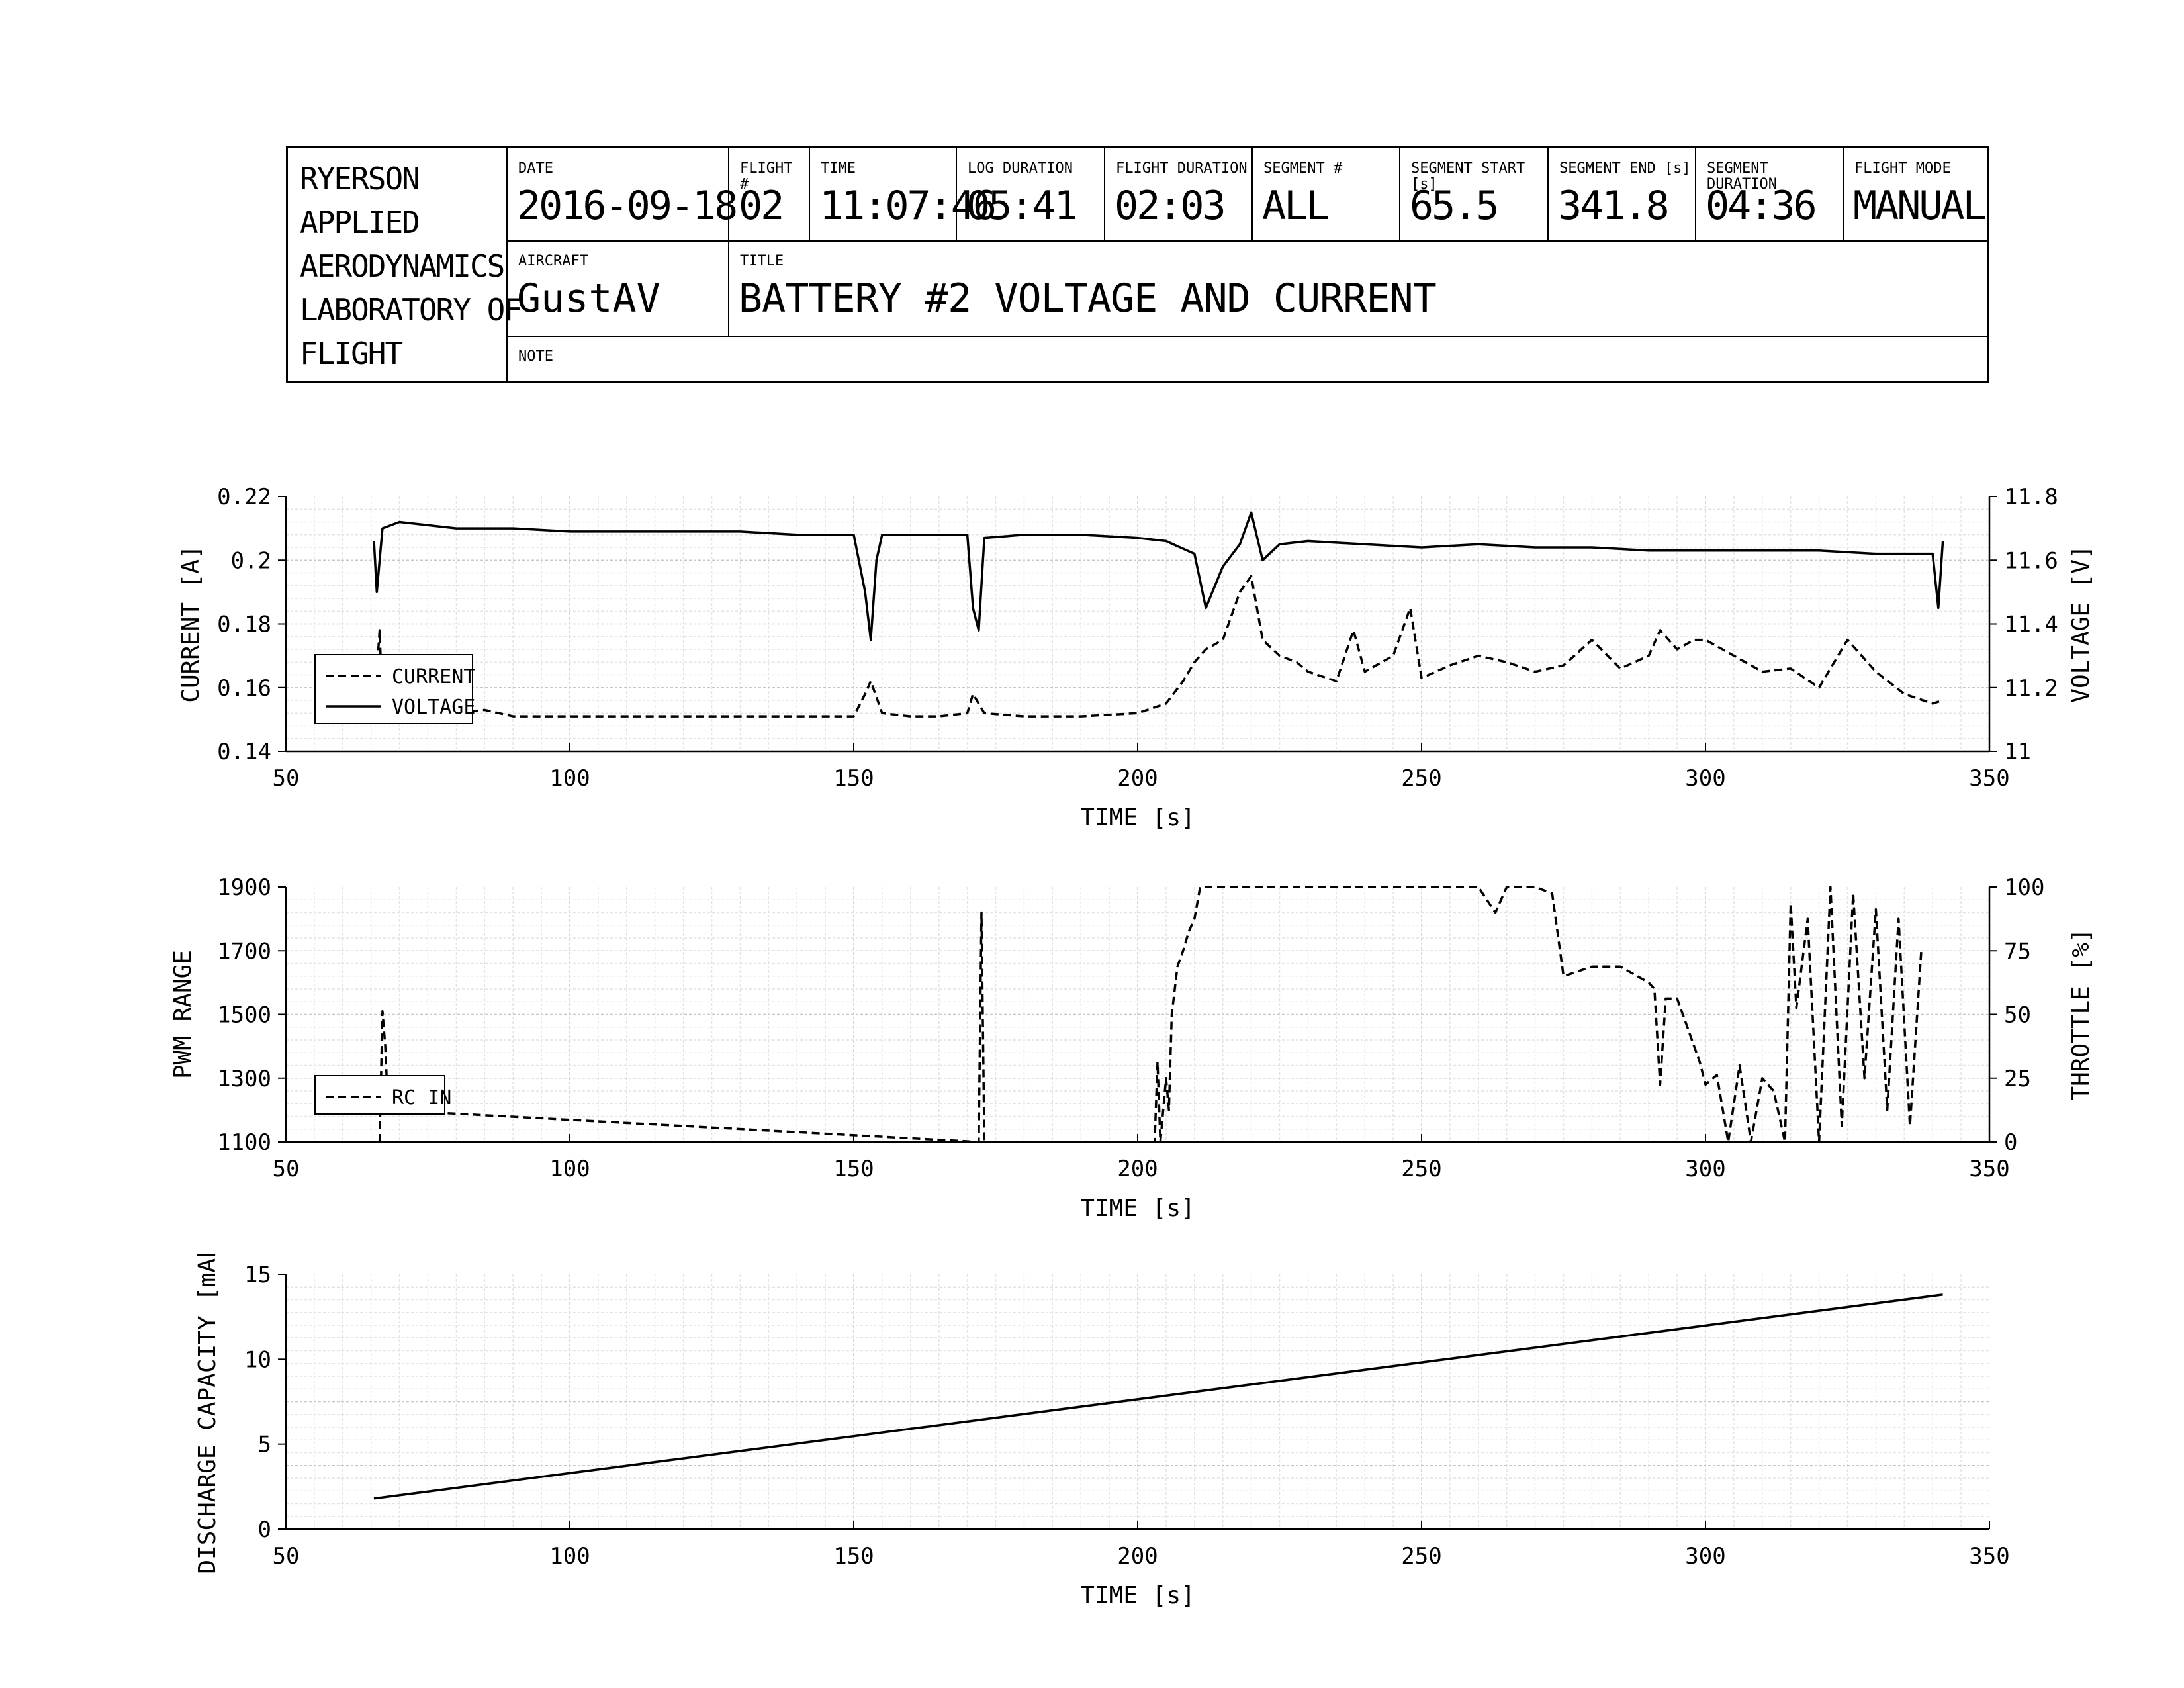  Describe the element at coordinates (422, 1097) in the screenshot. I see `legend-label: RC IN` at that location.